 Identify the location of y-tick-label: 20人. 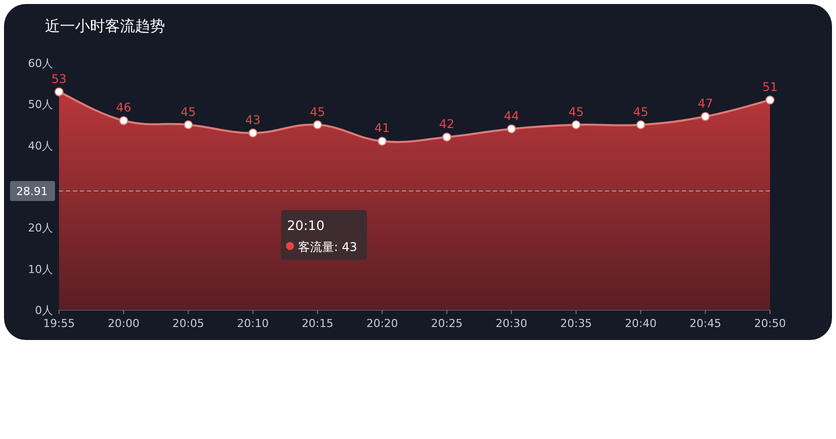
(40, 228).